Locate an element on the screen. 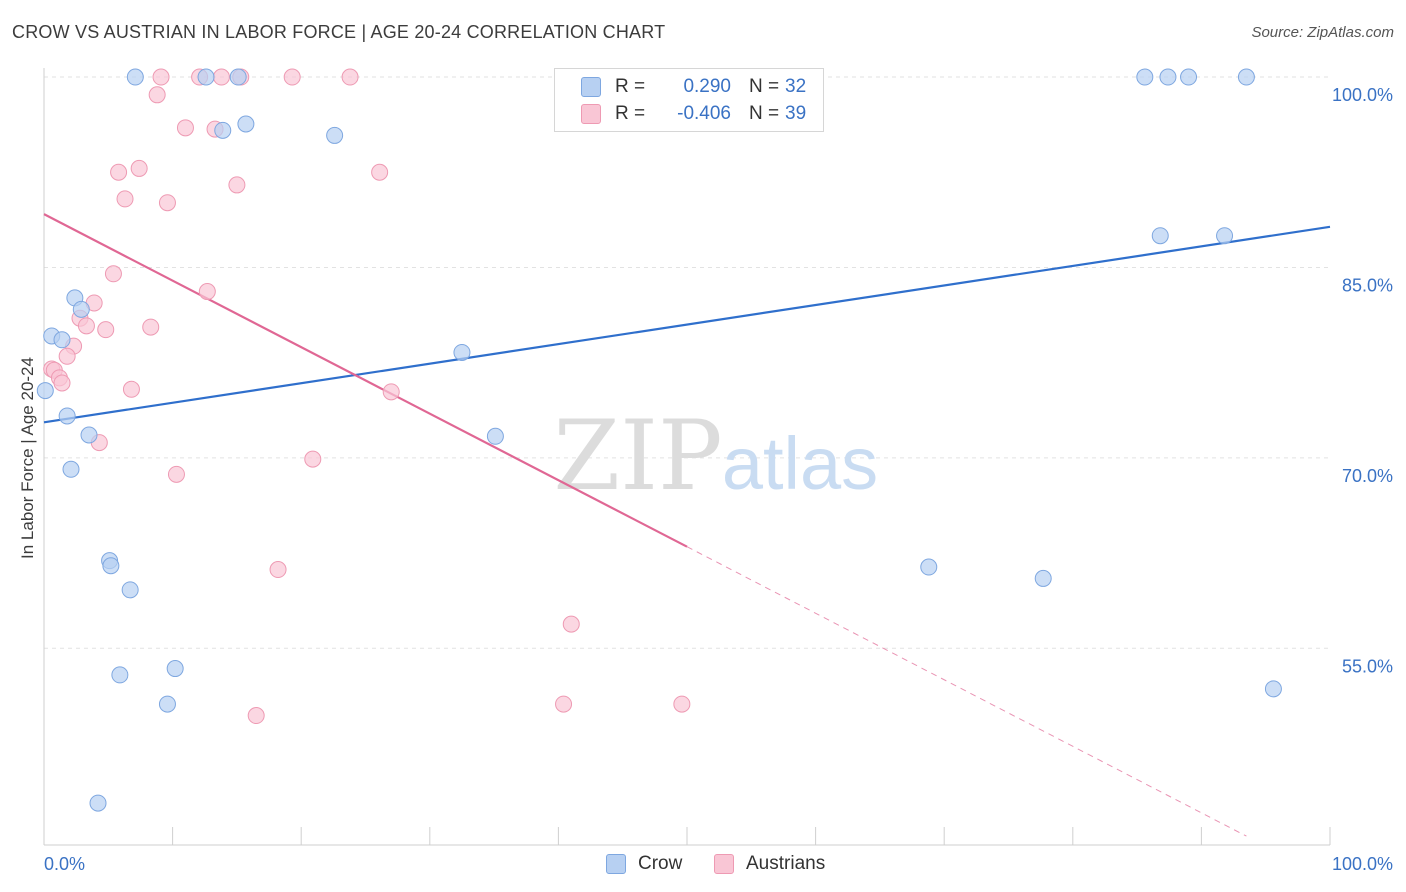  austrians-legend-icon is located at coordinates (724, 864).